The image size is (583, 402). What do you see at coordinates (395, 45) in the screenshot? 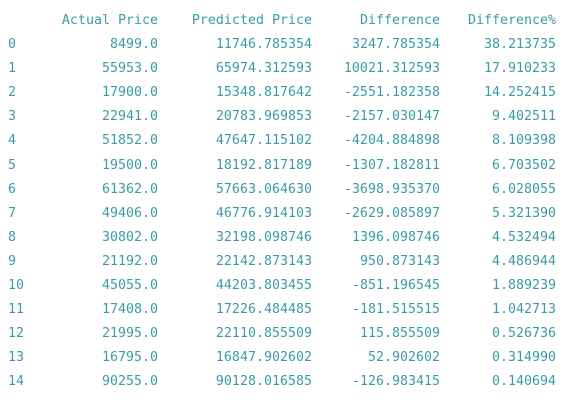
I see `cell-difference: 3247.785354` at bounding box center [395, 45].